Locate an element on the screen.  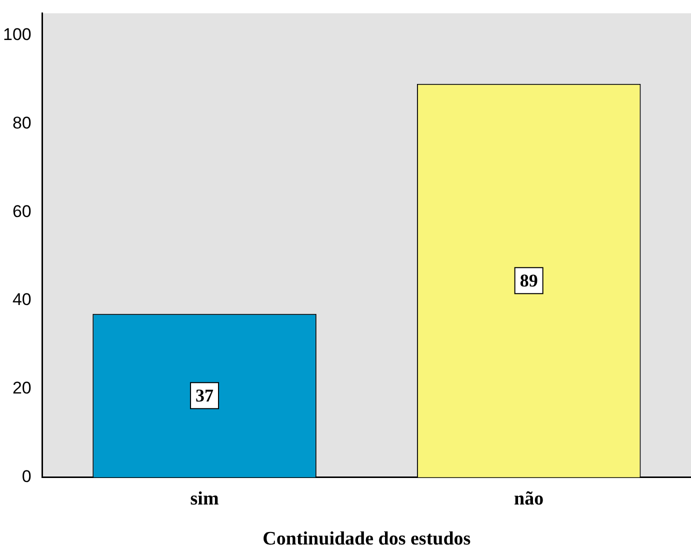
y-tick-label: 20 is located at coordinates (22, 388).